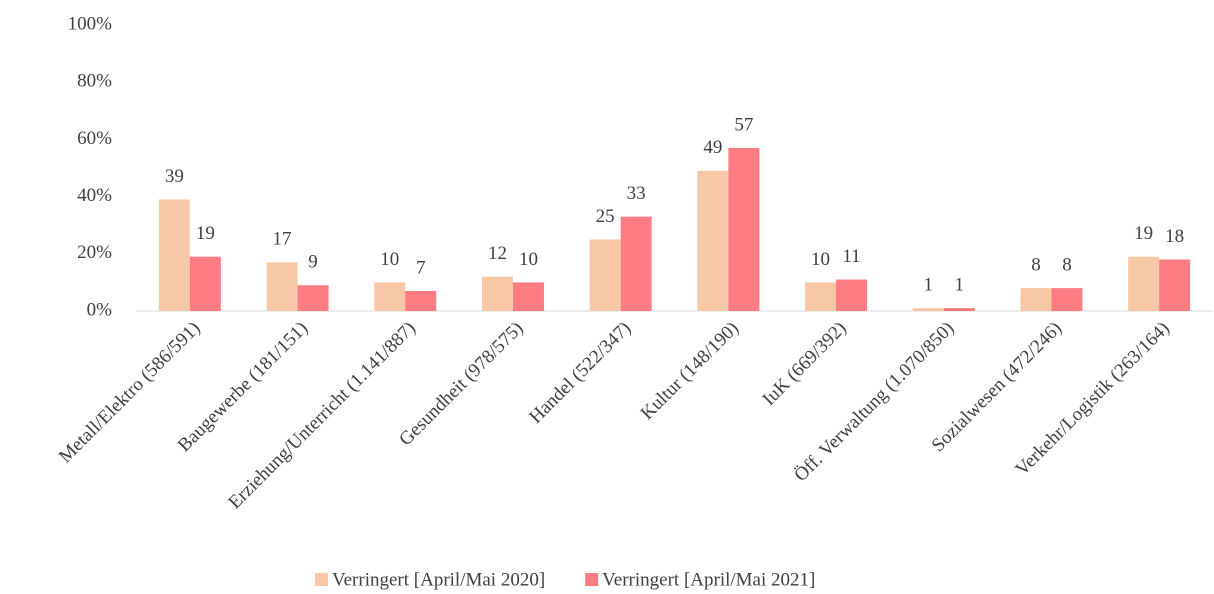  Describe the element at coordinates (712, 147) in the screenshot. I see `data-label: 49` at that location.